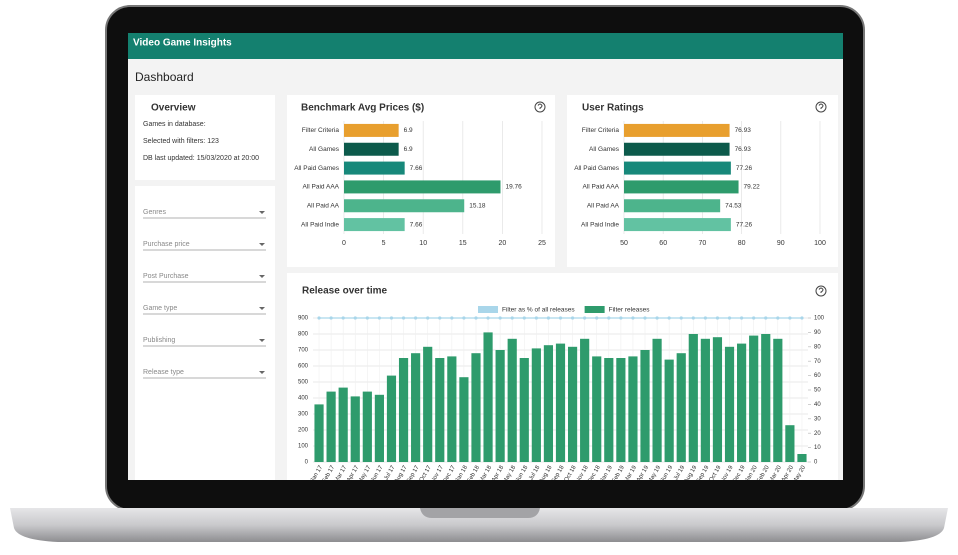 This screenshot has width=958, height=555. I want to click on y-tick-label: 500, so click(303, 383).